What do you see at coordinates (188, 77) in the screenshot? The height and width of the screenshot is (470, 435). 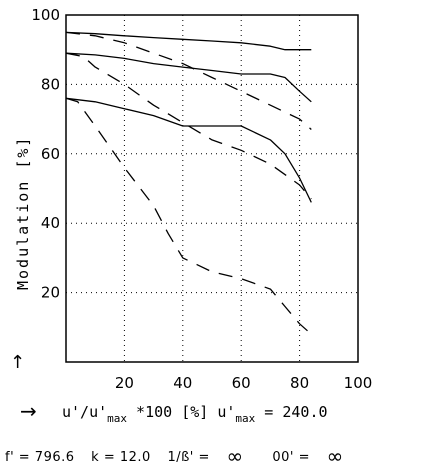 I see `series-line-3-solid` at bounding box center [188, 77].